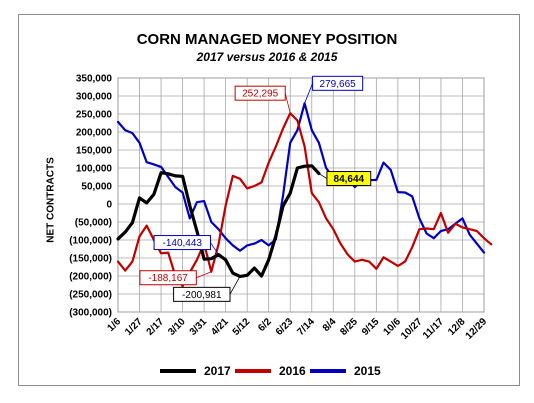 The image size is (534, 403). What do you see at coordinates (94, 169) in the screenshot?
I see `y-tick-label: 100,000` at bounding box center [94, 169].